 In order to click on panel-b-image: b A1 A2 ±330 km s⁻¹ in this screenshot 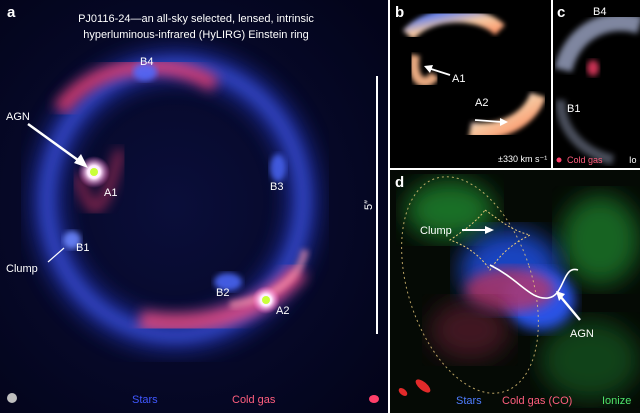, I will do `click(470, 84)`.